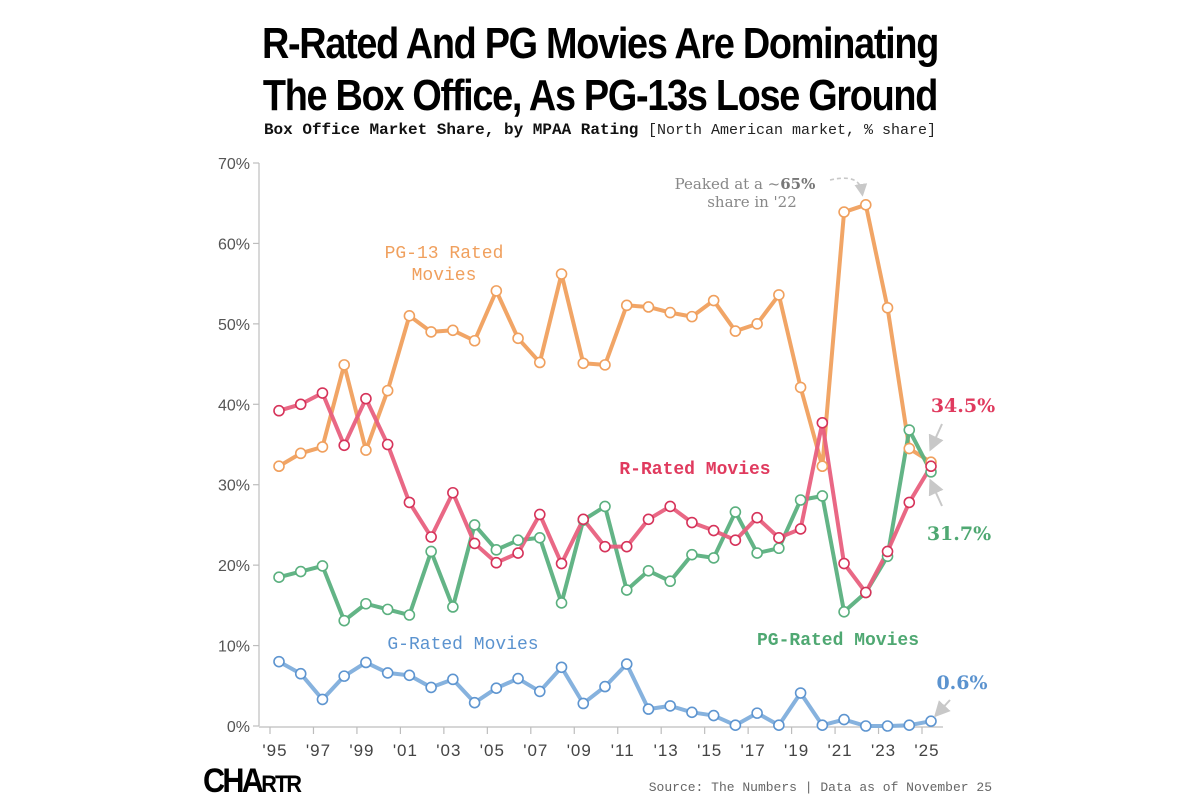  What do you see at coordinates (963, 406) in the screenshot?
I see `end-value-label-r: 34.5%` at bounding box center [963, 406].